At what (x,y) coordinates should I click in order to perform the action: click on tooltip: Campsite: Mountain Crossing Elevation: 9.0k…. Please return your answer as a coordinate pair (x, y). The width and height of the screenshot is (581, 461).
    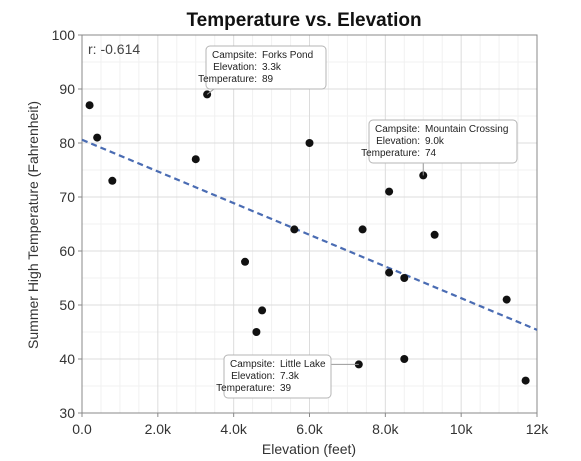
    Looking at the image, I should click on (439, 147).